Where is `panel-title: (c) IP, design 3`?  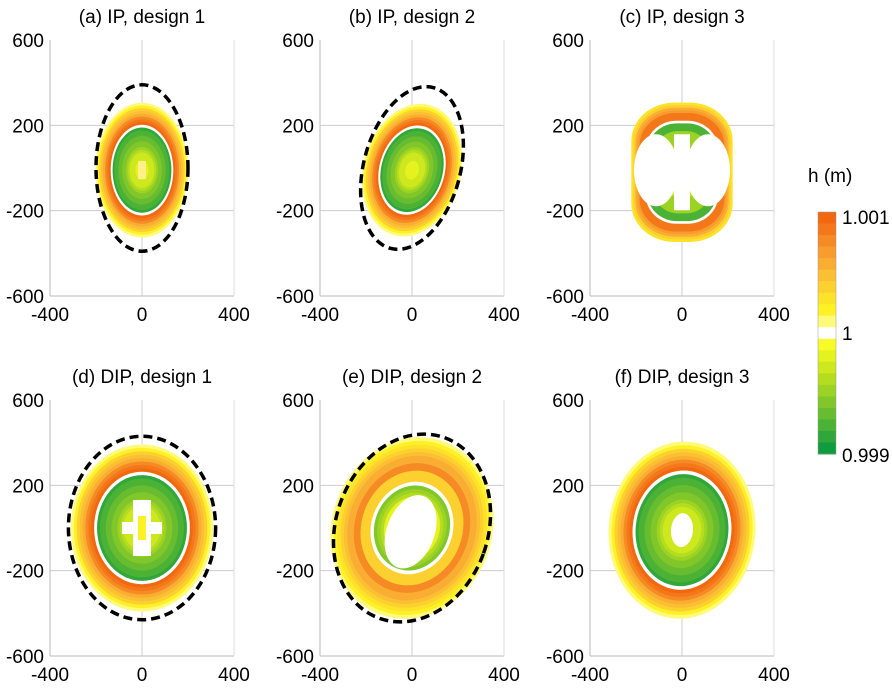 panel-title: (c) IP, design 3 is located at coordinates (681, 17).